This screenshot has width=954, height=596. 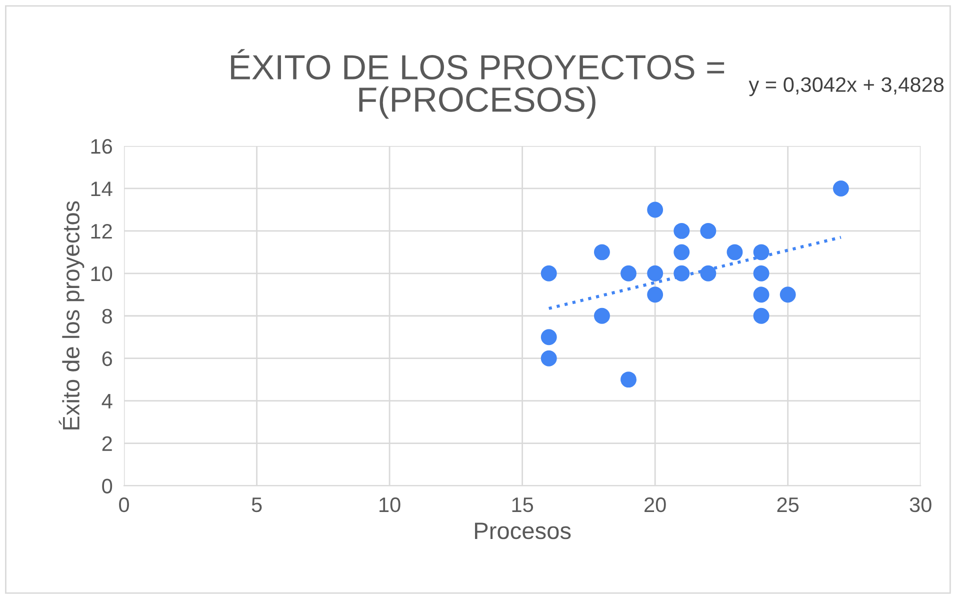 What do you see at coordinates (101, 189) in the screenshot?
I see `y-tick-label: 14` at bounding box center [101, 189].